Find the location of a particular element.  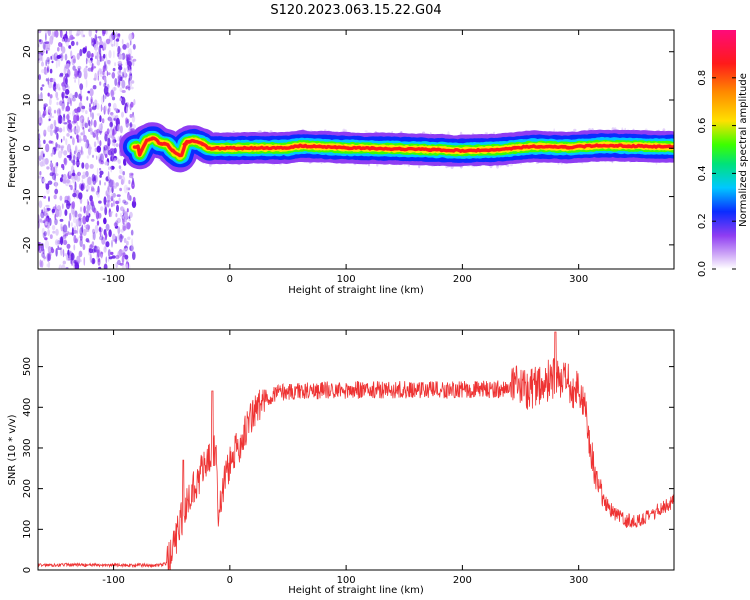

colorbar-tick-label: 0.2 is located at coordinates (702, 221).